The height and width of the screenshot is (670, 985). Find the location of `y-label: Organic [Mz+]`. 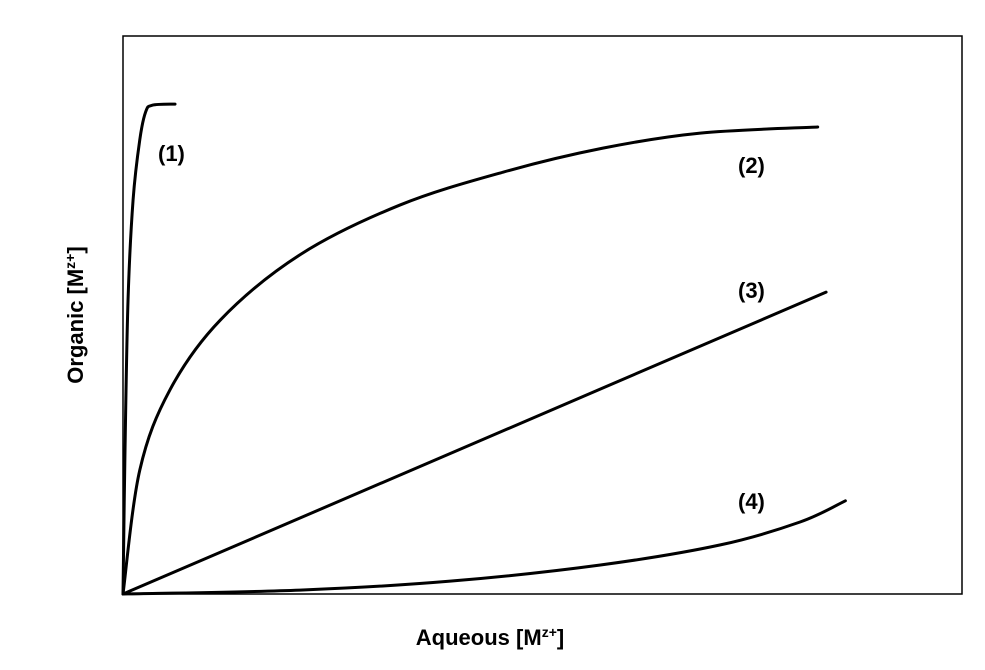

y-label: Organic [Mz+] is located at coordinates (75, 314).